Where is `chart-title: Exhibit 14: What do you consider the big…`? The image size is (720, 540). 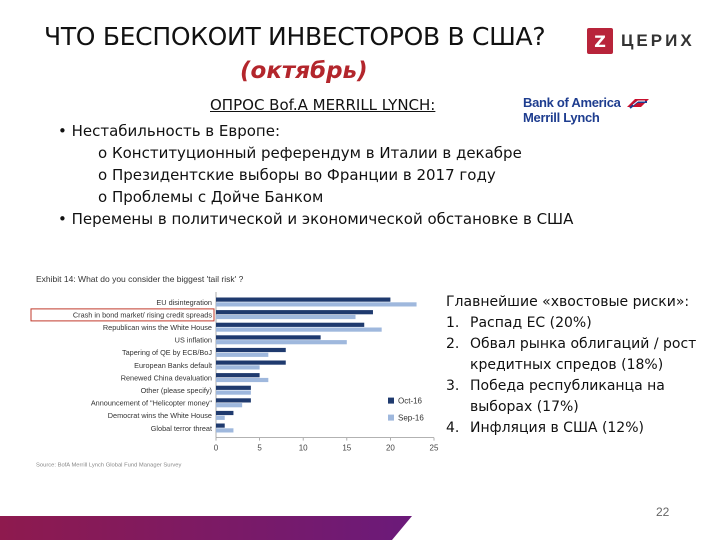 chart-title: Exhibit 14: What do you consider the big… is located at coordinates (140, 279).